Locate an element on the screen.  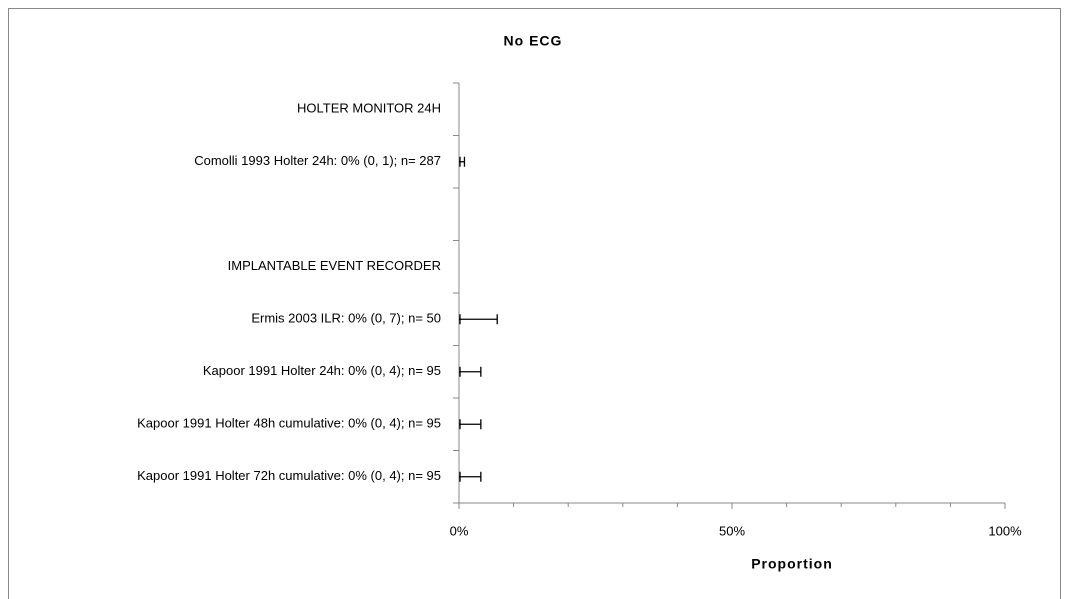
row-label: HOLTER MONITOR 24H is located at coordinates (369, 108).